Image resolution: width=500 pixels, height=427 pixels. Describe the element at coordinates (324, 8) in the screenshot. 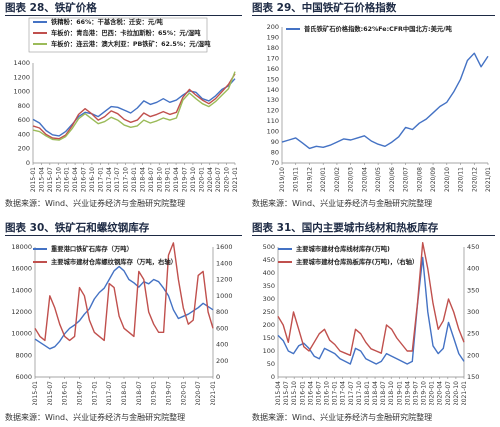

I see `panel-title-29: 图表 29、中国铁矿石价格指数` at that location.